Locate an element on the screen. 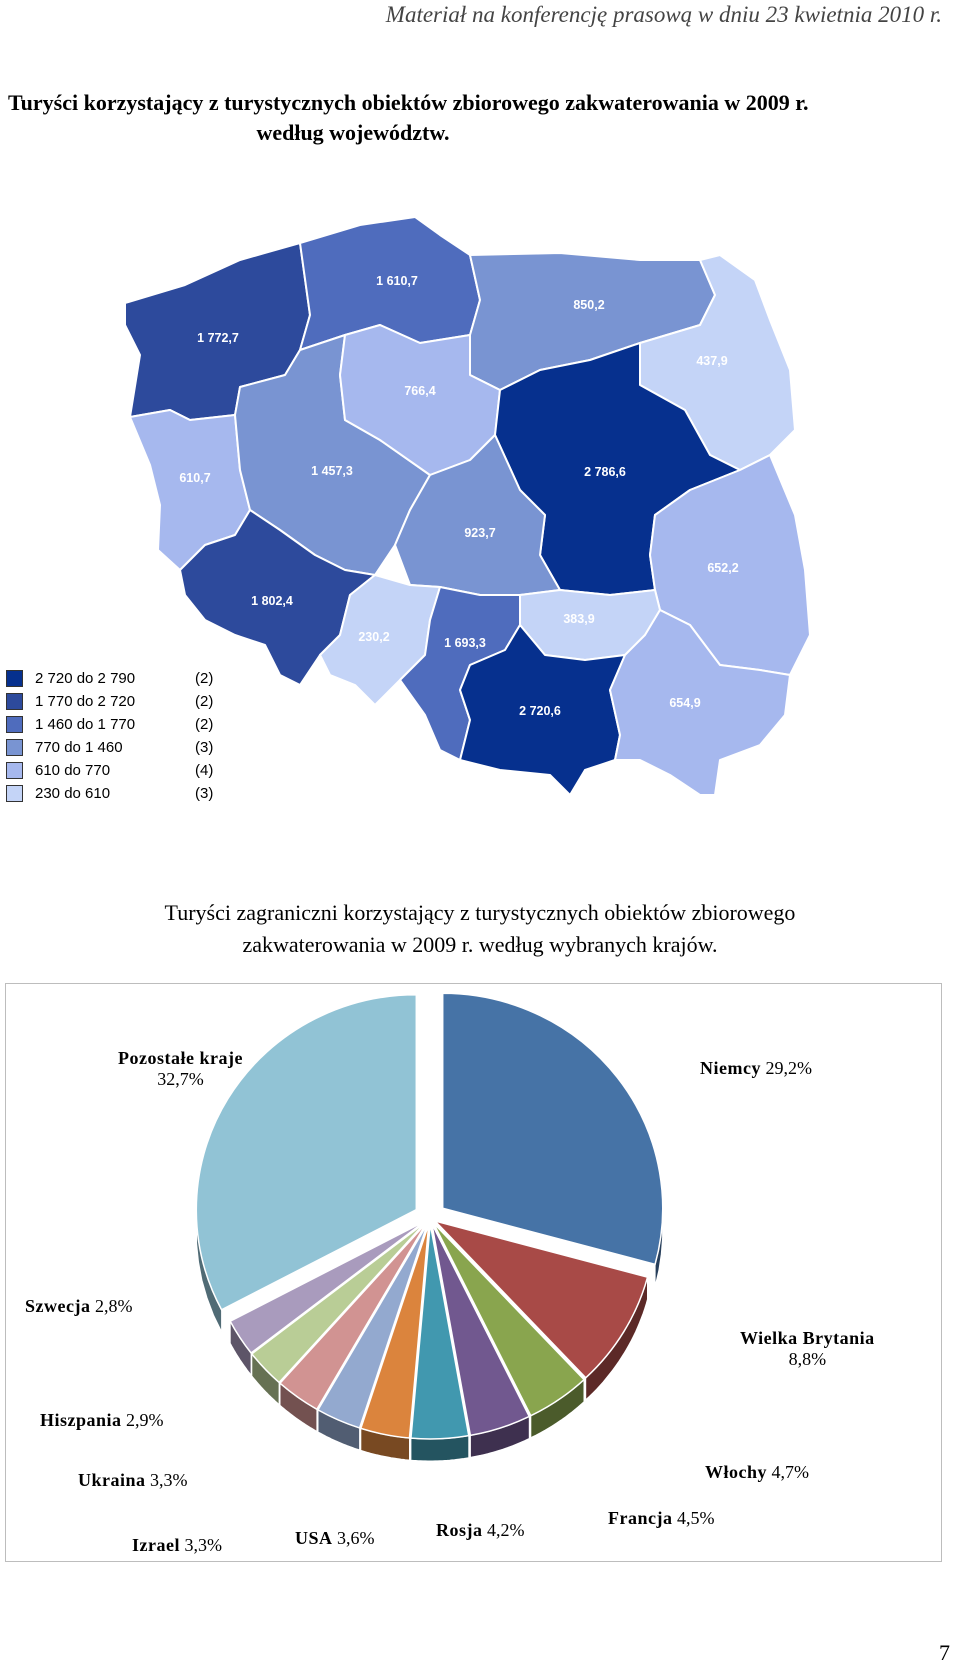 The height and width of the screenshot is (1670, 960). legend-item: 1 770 do 2 720 (2) is located at coordinates (109, 701).